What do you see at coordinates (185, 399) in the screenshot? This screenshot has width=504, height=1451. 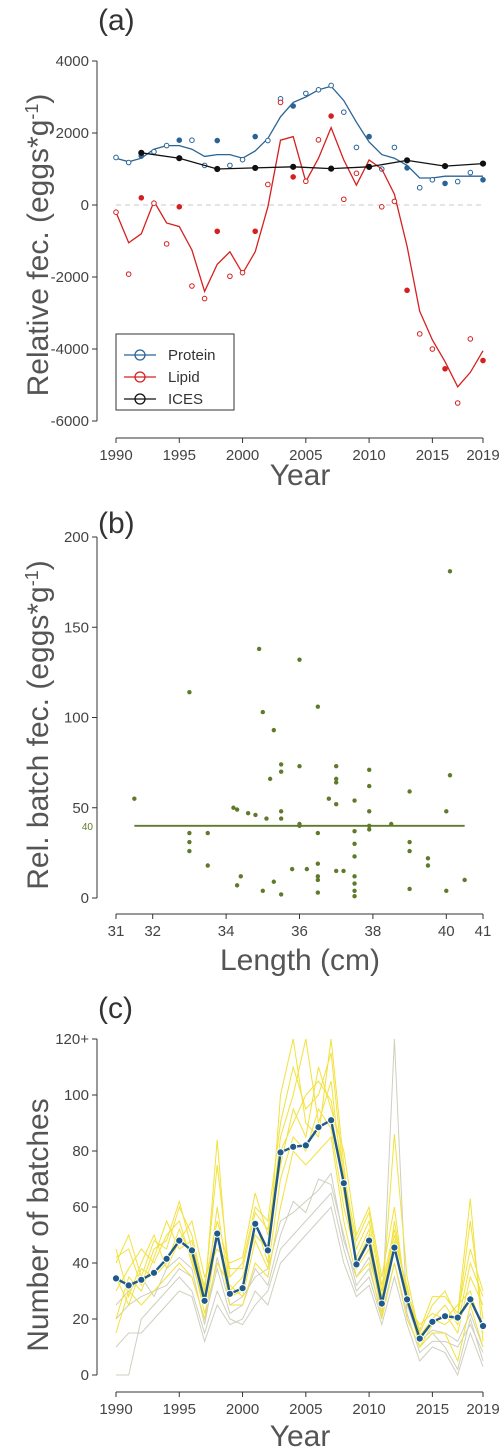 I see `legend-ices-label: ICES` at bounding box center [185, 399].